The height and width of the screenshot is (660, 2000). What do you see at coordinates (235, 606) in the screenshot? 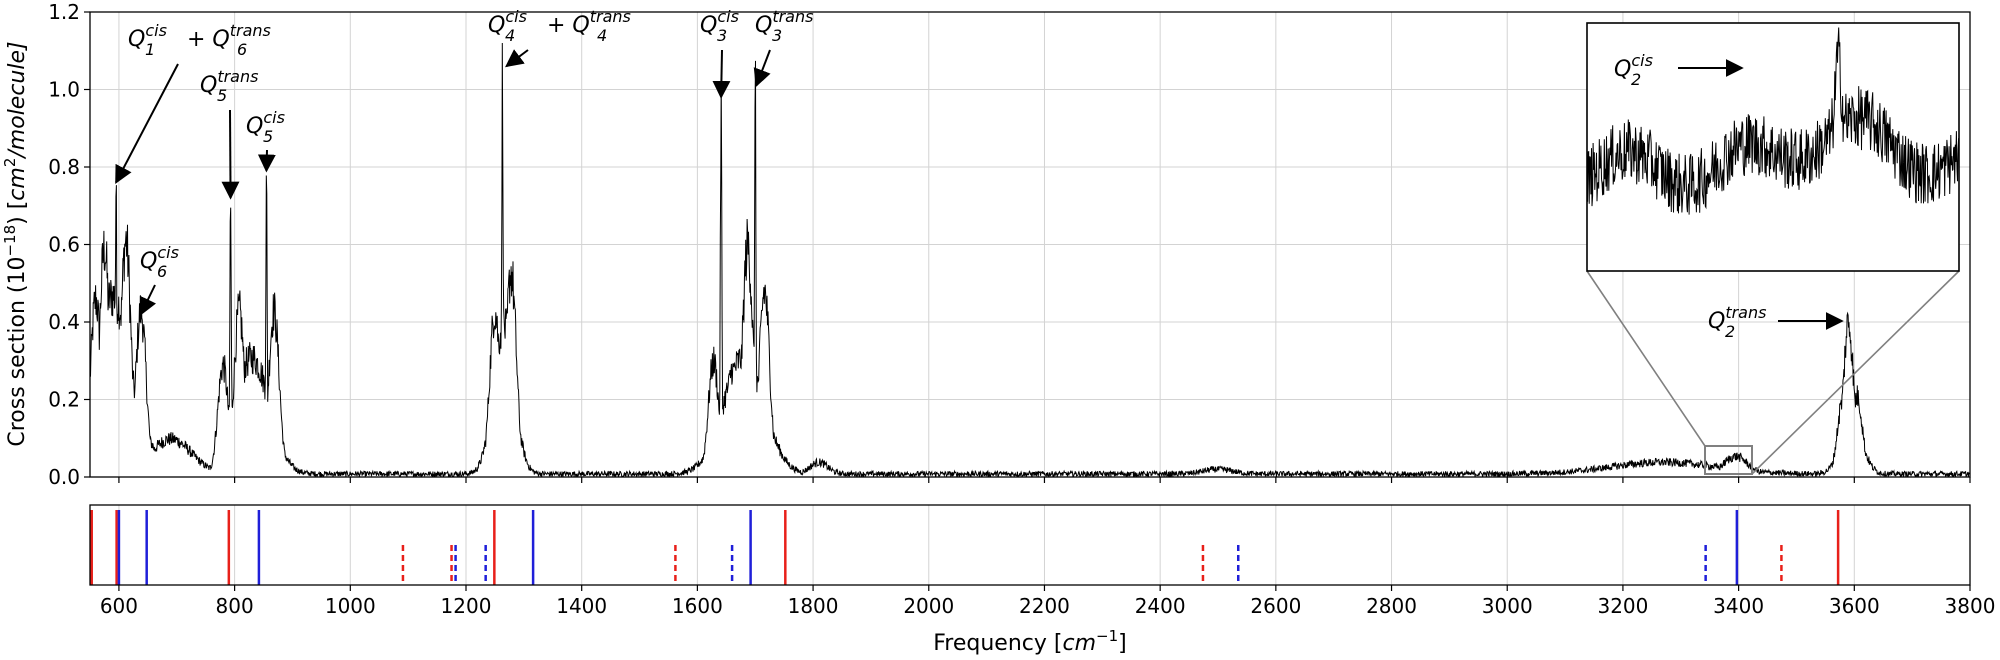
I see `x-tick-label: 800` at bounding box center [235, 606].